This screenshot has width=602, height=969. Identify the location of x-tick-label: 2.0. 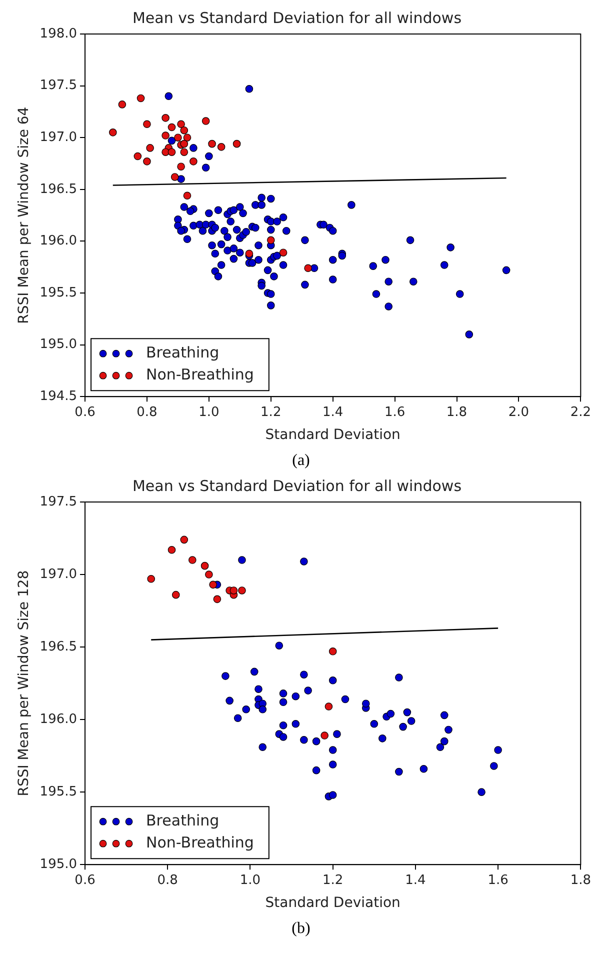
(519, 412).